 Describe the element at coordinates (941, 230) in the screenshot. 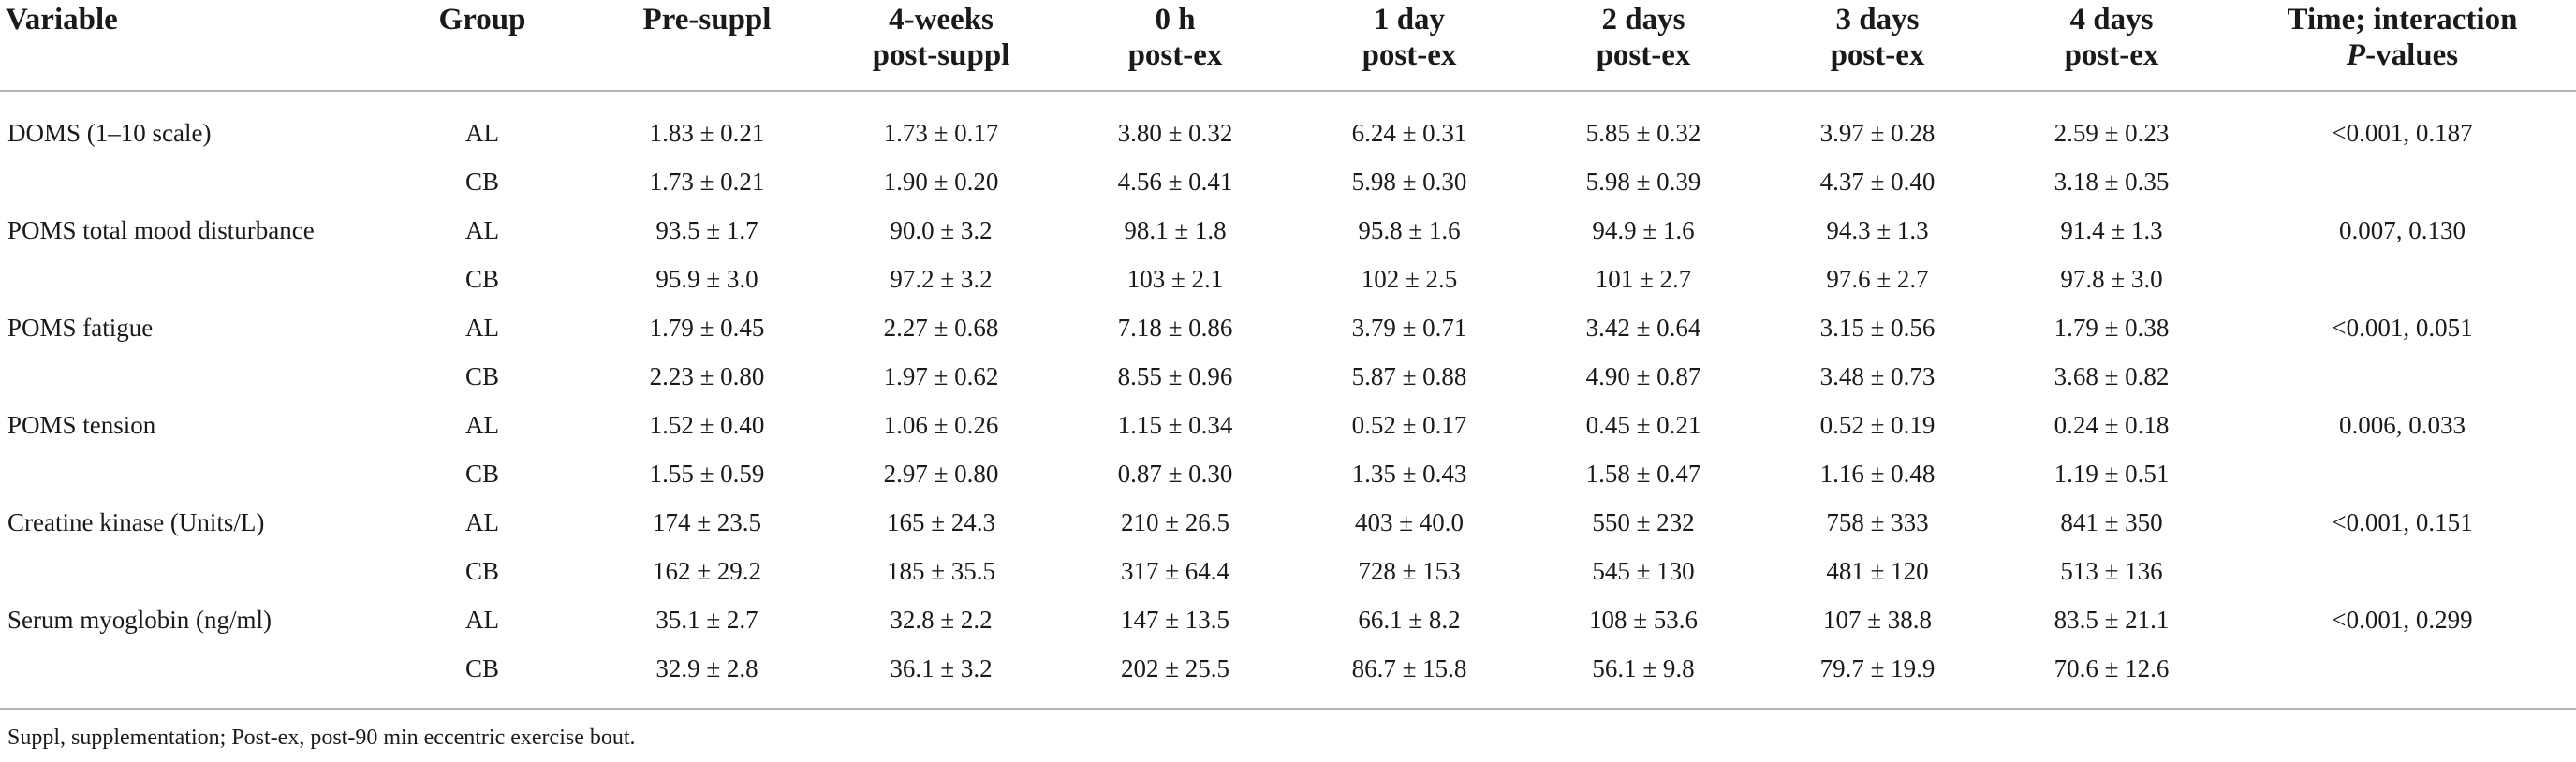

I see `table-cell-4-weeks-post-suppl: 90.0 ± 3.2` at that location.